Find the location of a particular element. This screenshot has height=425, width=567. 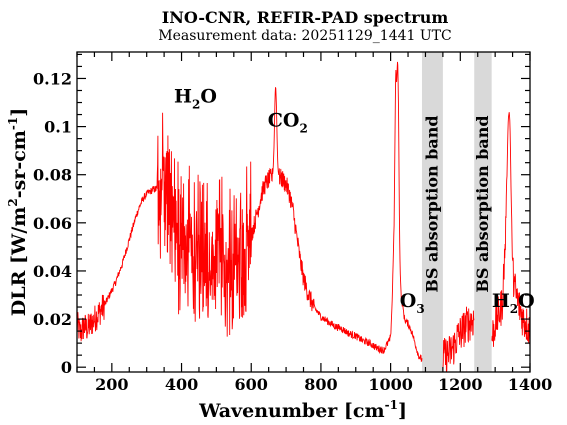

y-axis-label-a: DLR [W/m is located at coordinates (19, 262).